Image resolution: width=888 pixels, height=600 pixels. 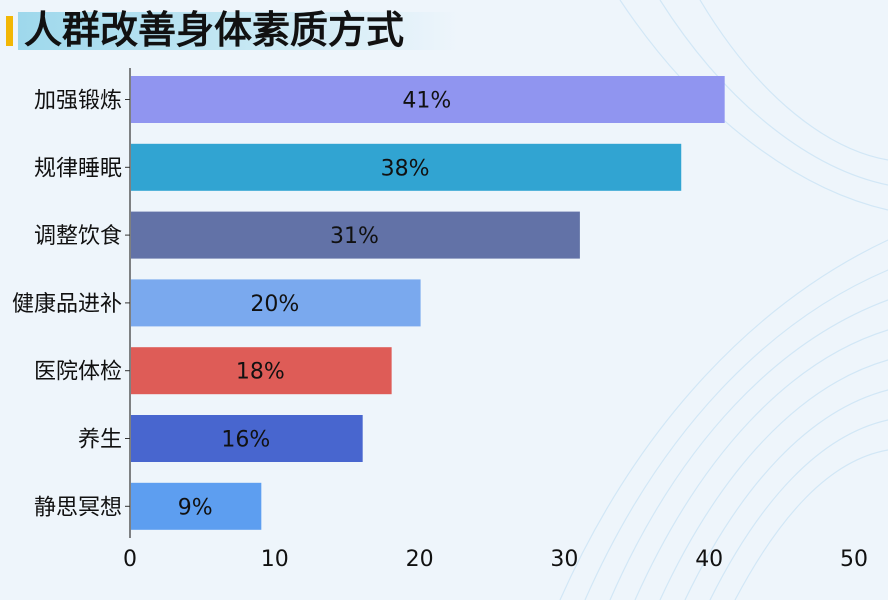 I want to click on category-label-5: 养生, so click(x=100, y=440).